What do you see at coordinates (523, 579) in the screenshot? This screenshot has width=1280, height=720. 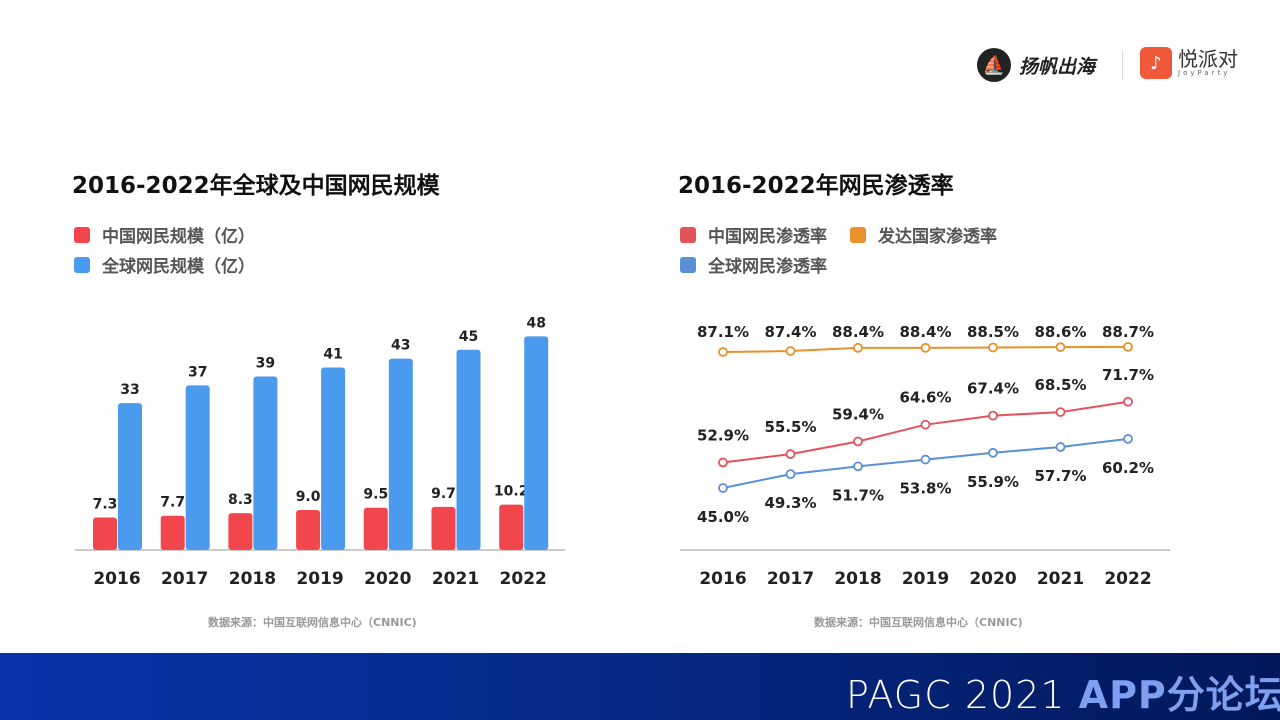 I see `x-tick-label: 2022` at bounding box center [523, 579].